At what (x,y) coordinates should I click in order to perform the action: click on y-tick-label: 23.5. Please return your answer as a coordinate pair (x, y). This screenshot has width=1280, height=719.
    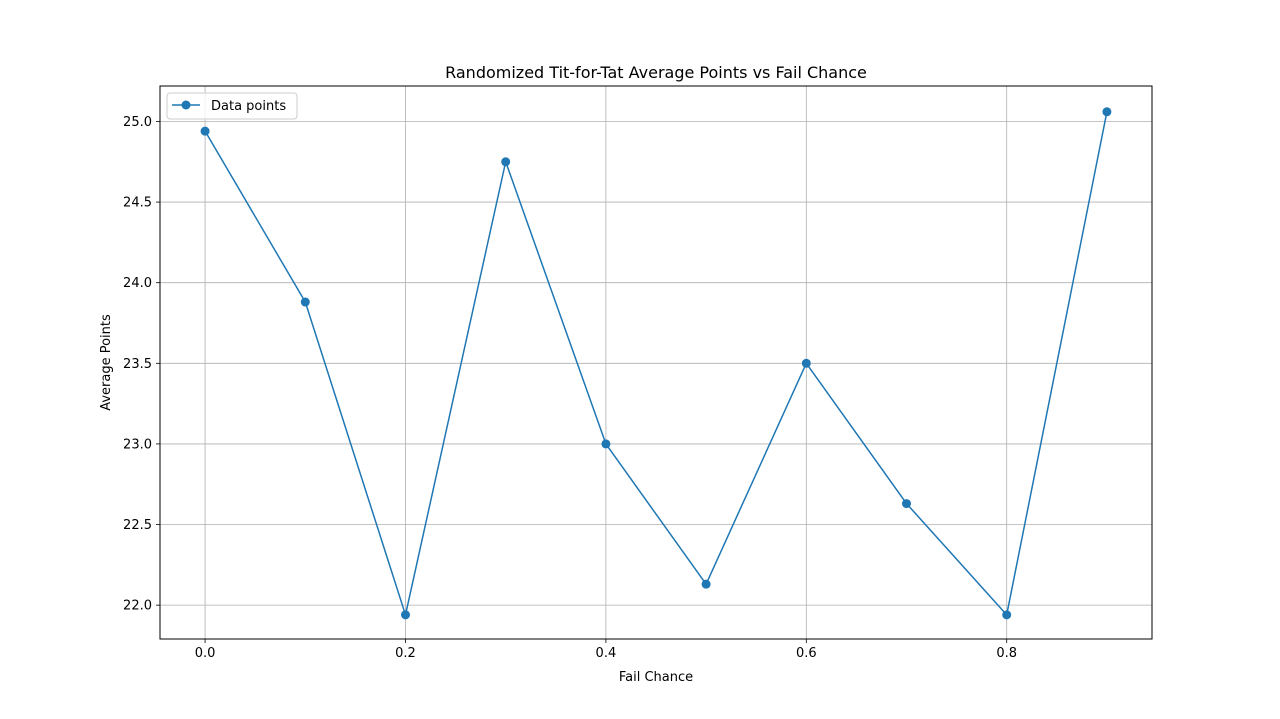
    Looking at the image, I should click on (137, 364).